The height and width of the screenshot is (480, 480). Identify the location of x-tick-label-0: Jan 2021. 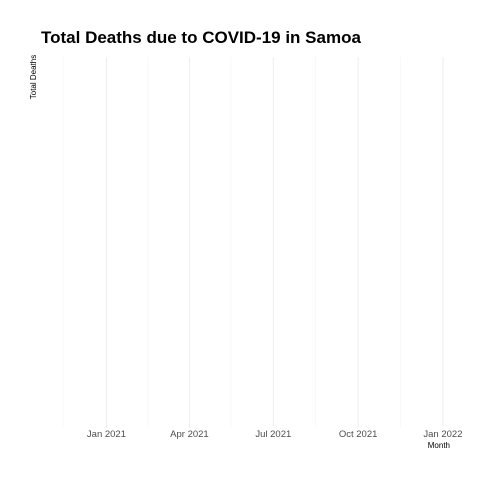
(106, 434).